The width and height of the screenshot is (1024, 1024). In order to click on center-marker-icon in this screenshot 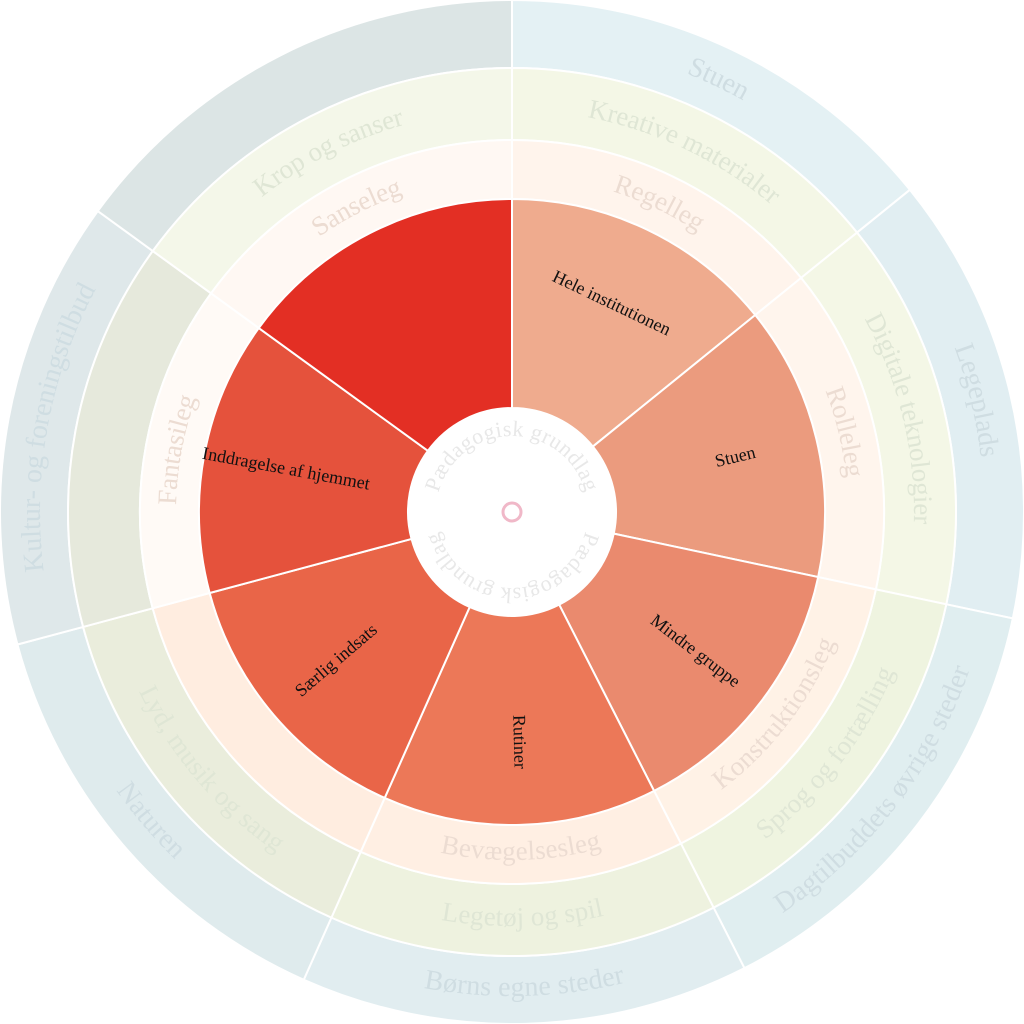, I will do `click(512, 512)`.